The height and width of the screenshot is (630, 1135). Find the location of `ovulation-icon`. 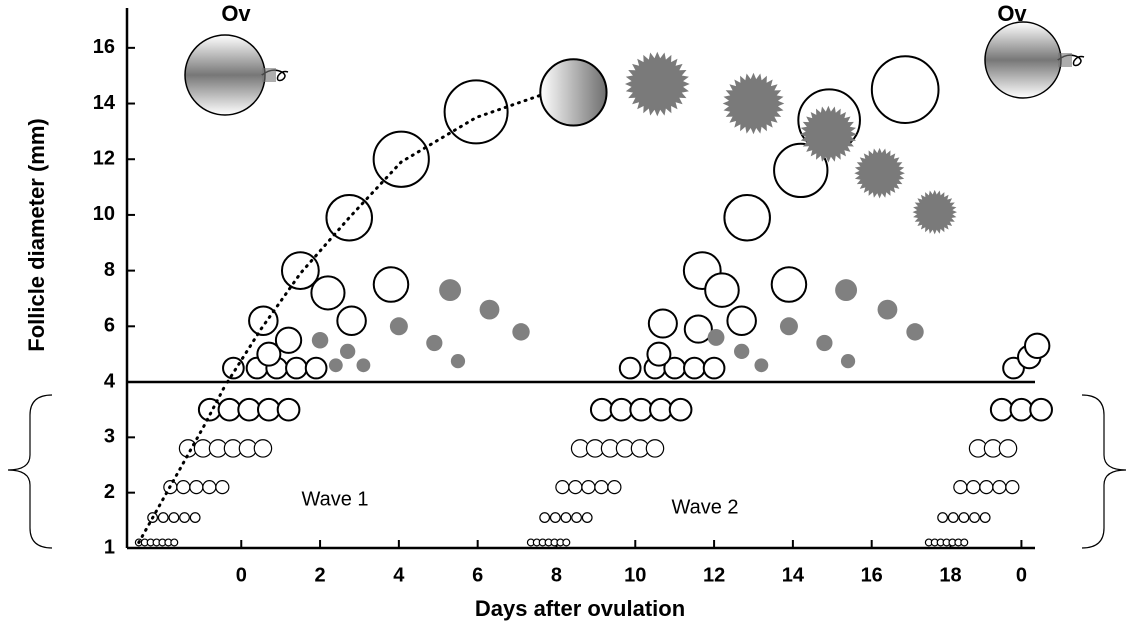

ovulation-icon is located at coordinates (1034, 60).